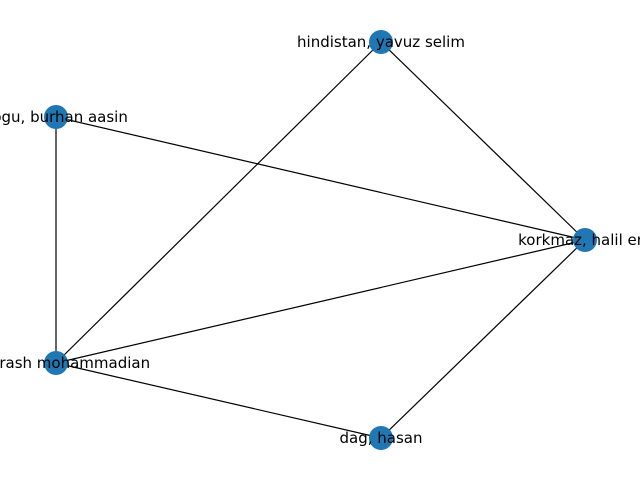 The image size is (640, 480). I want to click on node-korkmaz, so click(585, 240).